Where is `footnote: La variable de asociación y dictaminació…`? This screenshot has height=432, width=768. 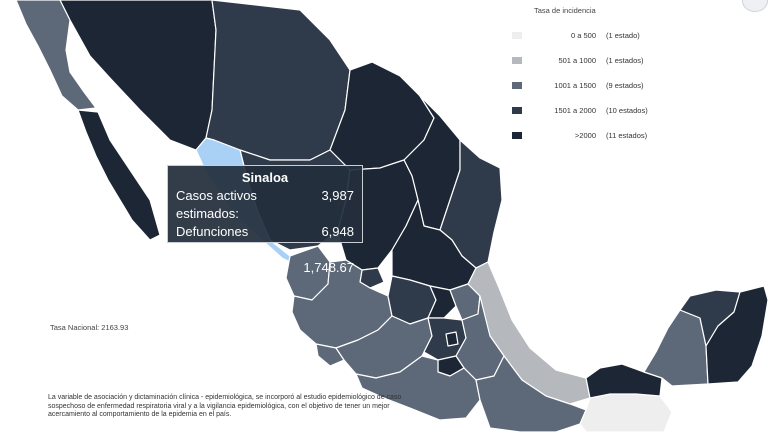
footnote: La variable de asociación y dictaminació… is located at coordinates (225, 406).